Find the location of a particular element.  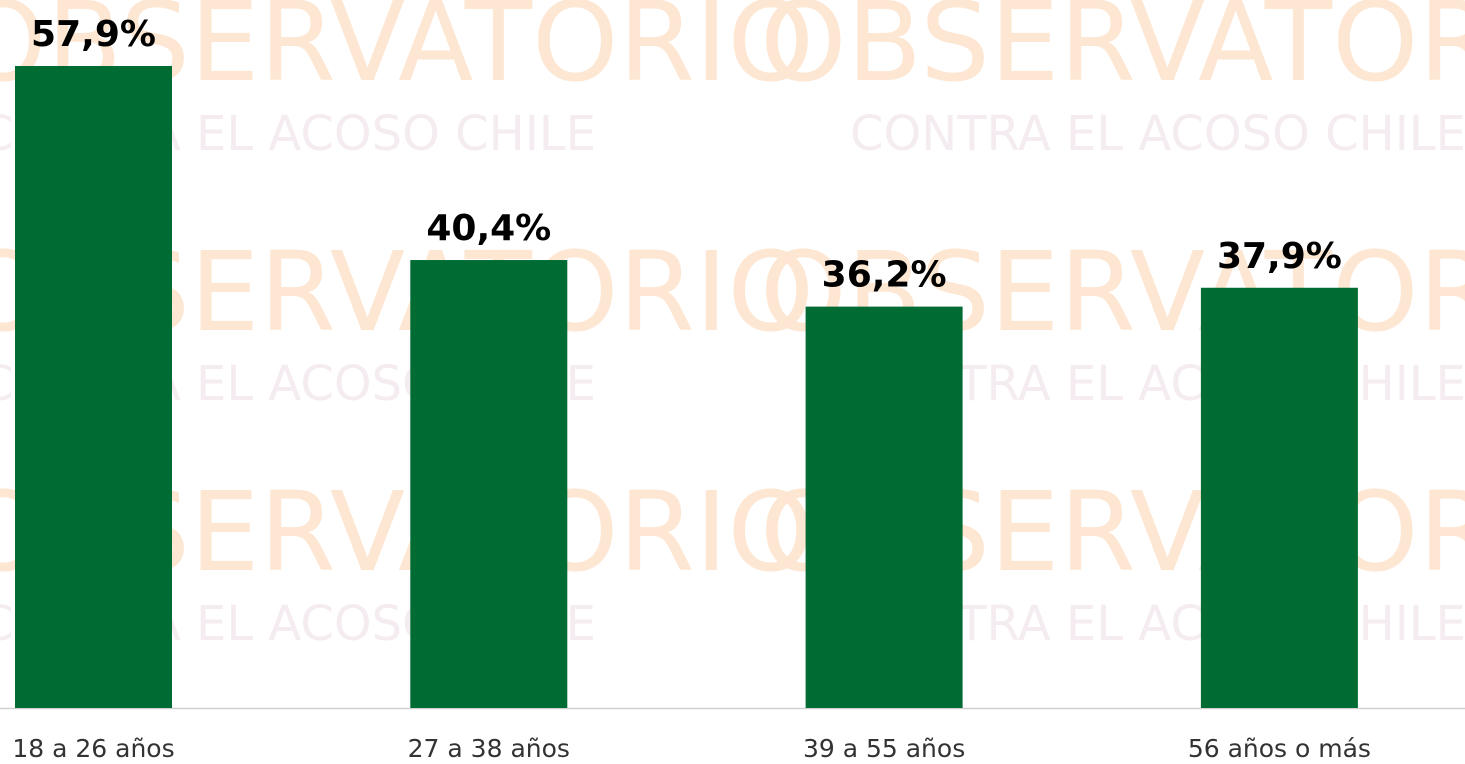

x-tick-label: 56 años o más is located at coordinates (1279, 748).